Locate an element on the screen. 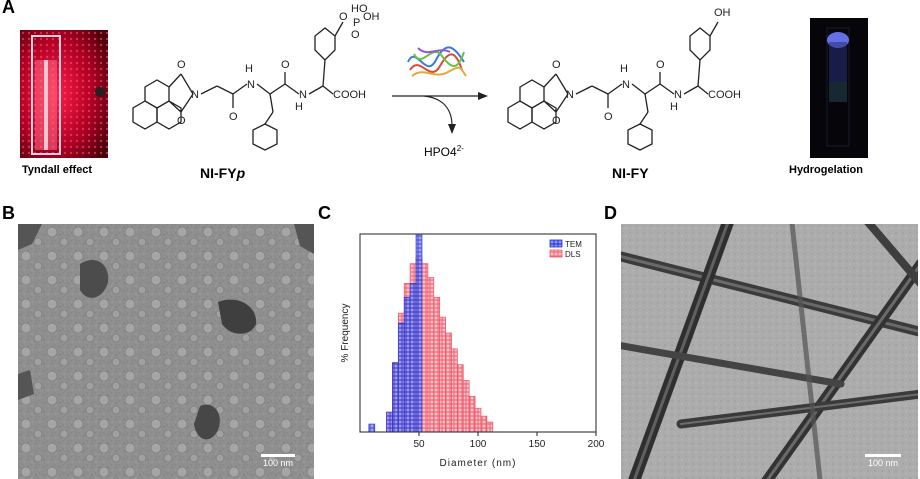 The image size is (920, 479). scale-bar-b: 100 nm is located at coordinates (278, 461).